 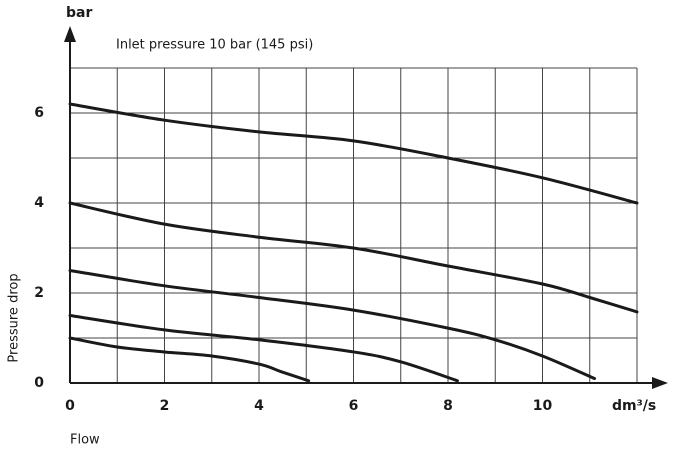 What do you see at coordinates (39, 293) in the screenshot?
I see `y-tick-label: 2` at bounding box center [39, 293].